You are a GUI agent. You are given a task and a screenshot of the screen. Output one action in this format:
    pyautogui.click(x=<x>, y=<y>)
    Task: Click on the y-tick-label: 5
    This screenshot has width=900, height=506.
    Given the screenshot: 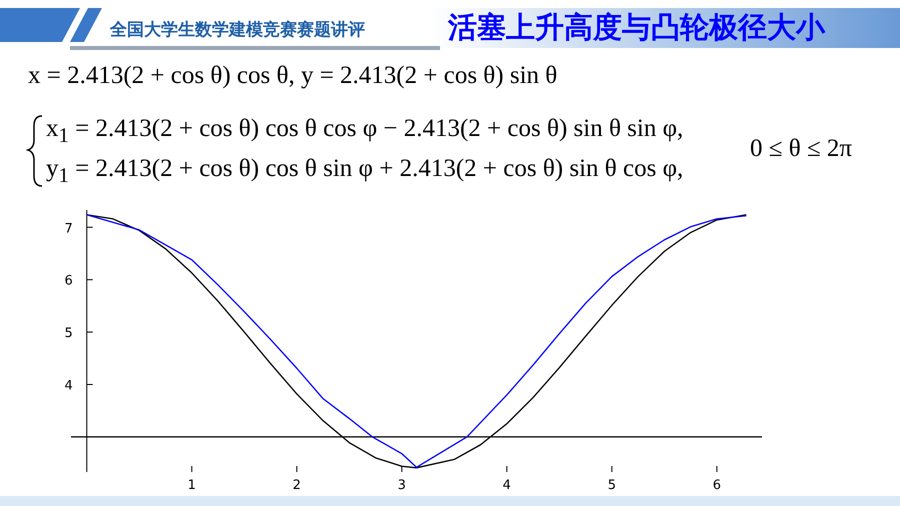 What is the action you would take?
    pyautogui.click(x=68, y=334)
    